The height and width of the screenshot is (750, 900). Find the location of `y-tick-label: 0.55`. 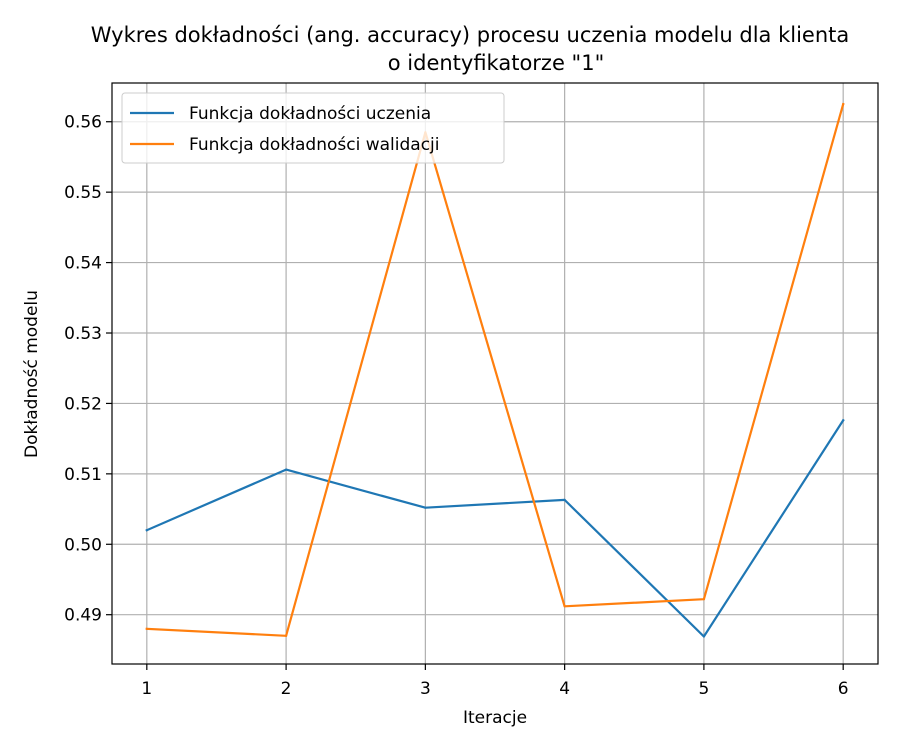

y-tick-label: 0.55 is located at coordinates (83, 193).